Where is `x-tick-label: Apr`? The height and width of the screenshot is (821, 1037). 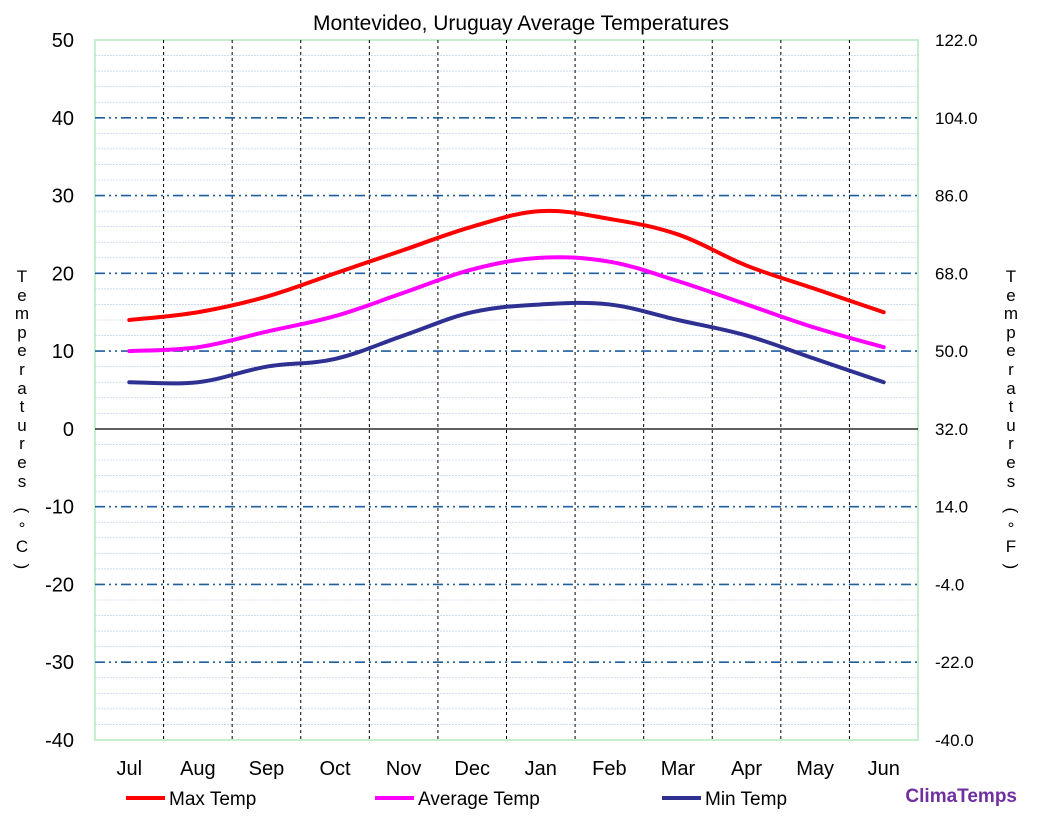
x-tick-label: Apr is located at coordinates (746, 769).